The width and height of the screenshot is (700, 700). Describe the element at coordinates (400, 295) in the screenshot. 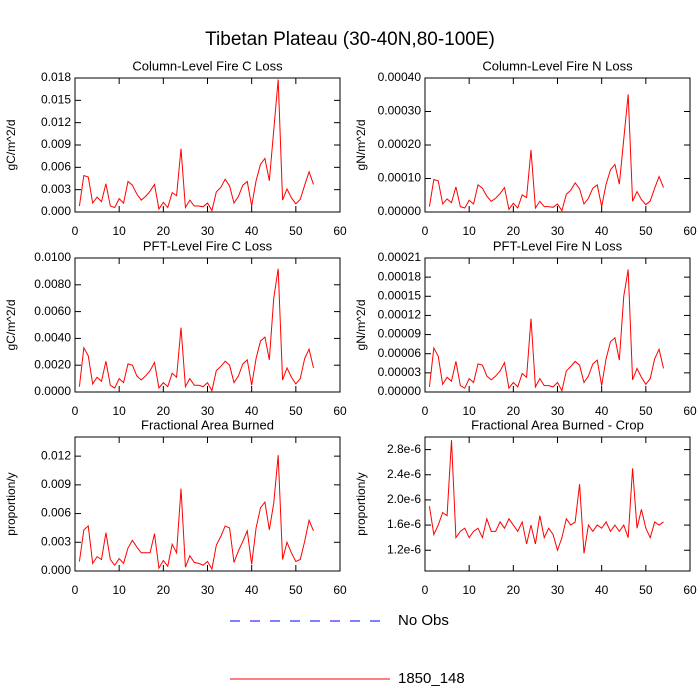

I see `y-tick-label: 0.00015` at that location.